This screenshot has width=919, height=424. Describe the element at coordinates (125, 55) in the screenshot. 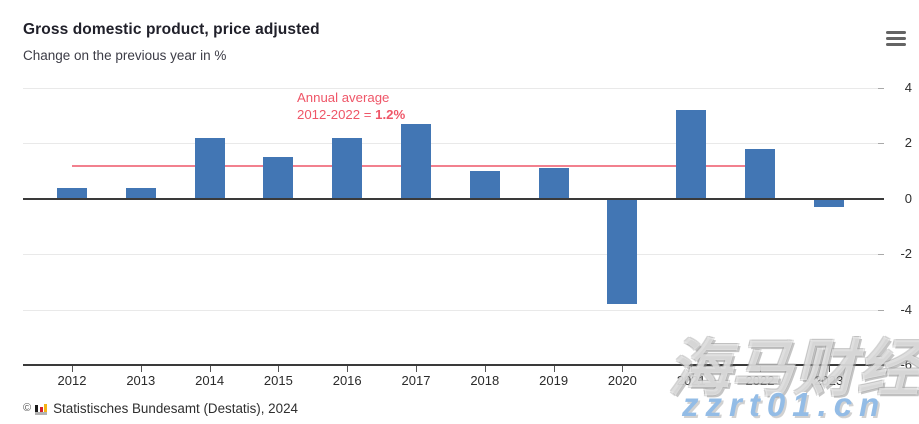

I see `chart-subtitle: Change on the previous year in %` at that location.